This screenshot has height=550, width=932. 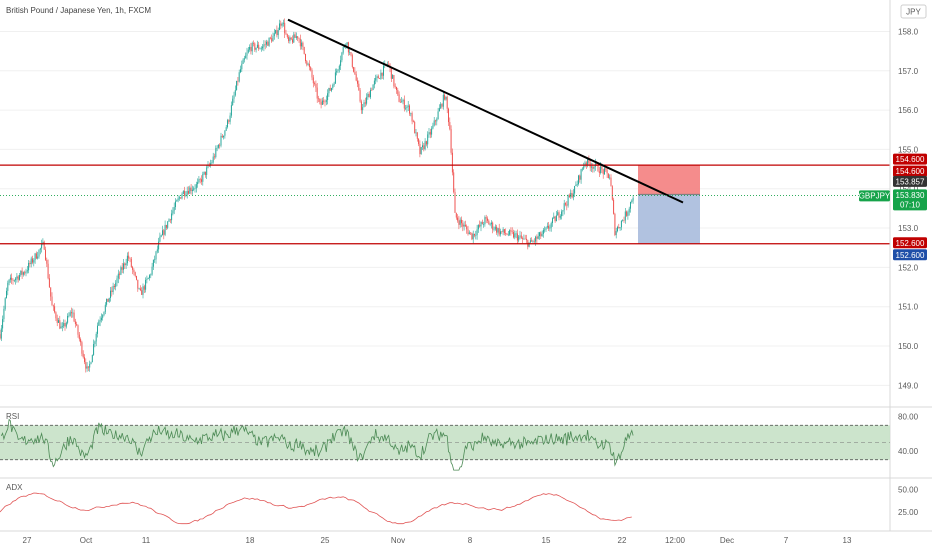 I want to click on take-profit-zone, so click(x=669, y=219).